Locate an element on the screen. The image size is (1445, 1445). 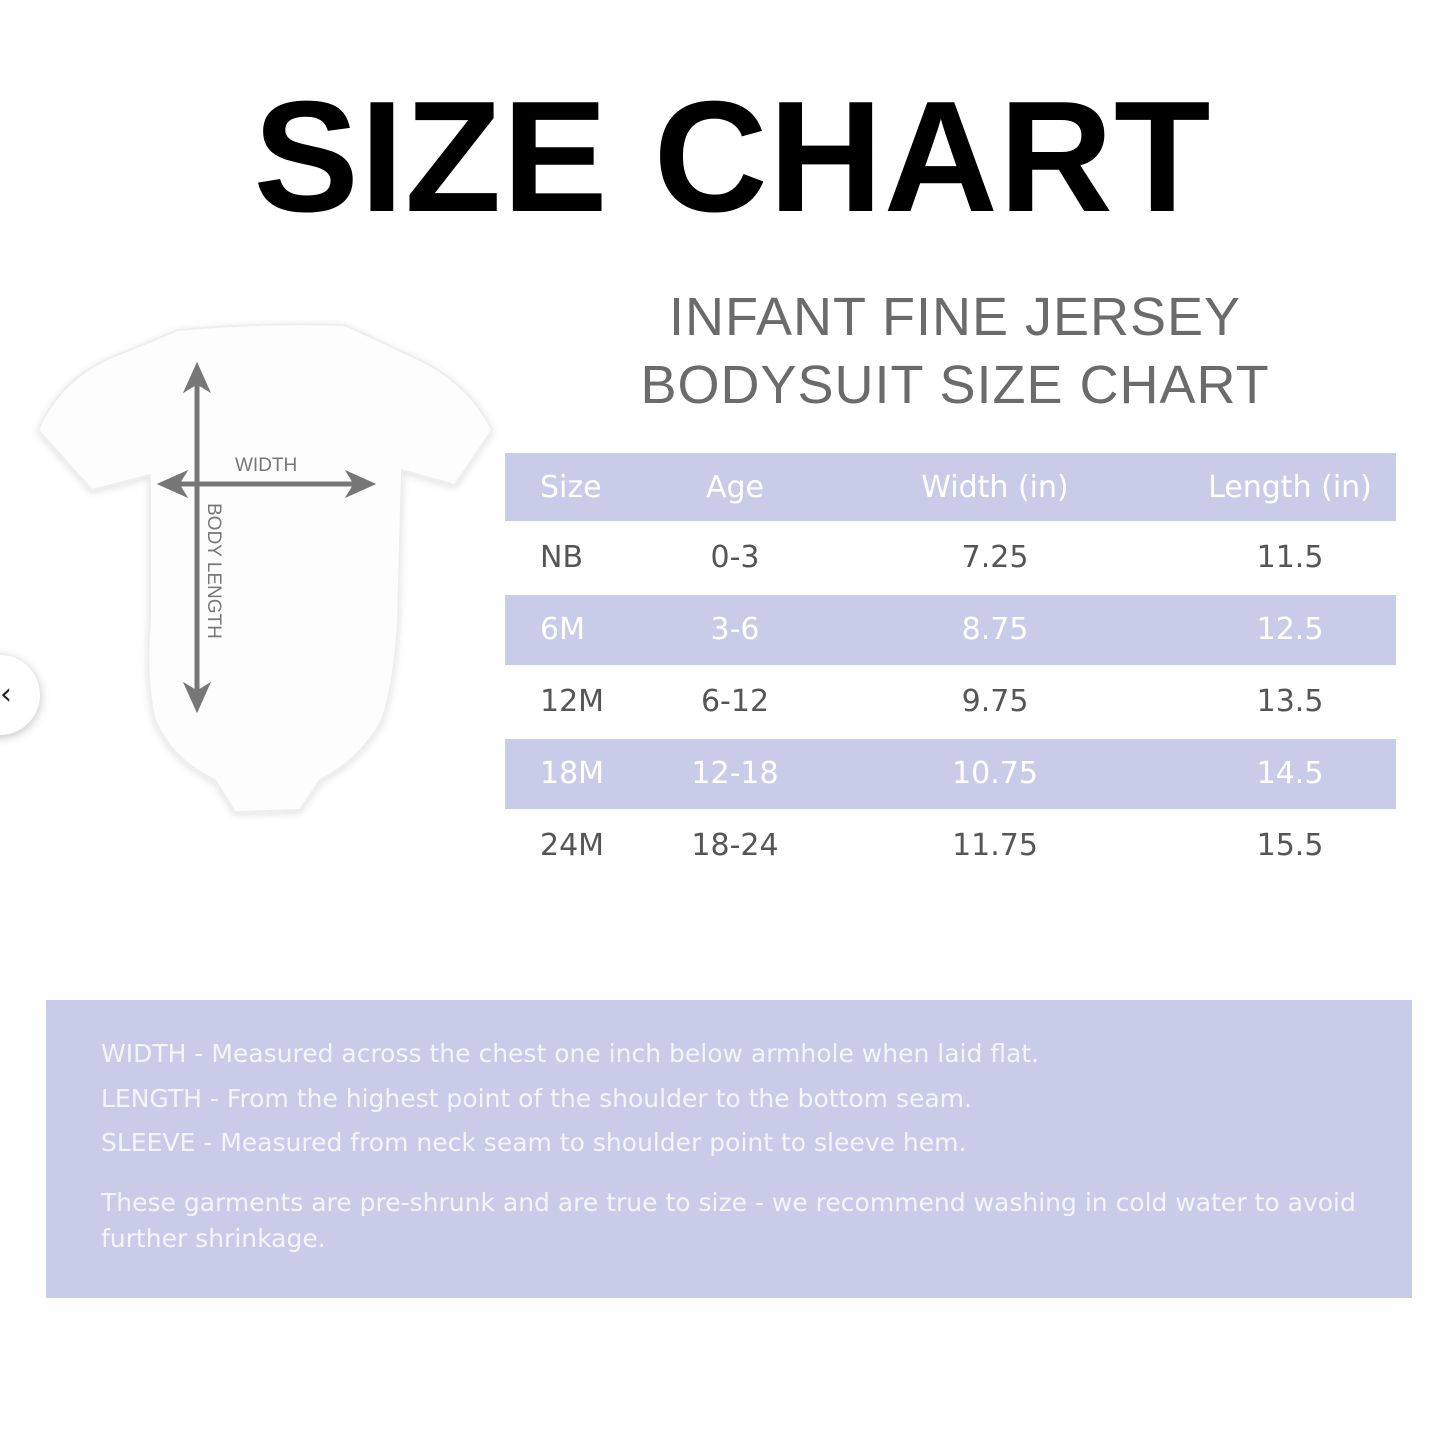
cell-length: 13.5 is located at coordinates (1290, 701).